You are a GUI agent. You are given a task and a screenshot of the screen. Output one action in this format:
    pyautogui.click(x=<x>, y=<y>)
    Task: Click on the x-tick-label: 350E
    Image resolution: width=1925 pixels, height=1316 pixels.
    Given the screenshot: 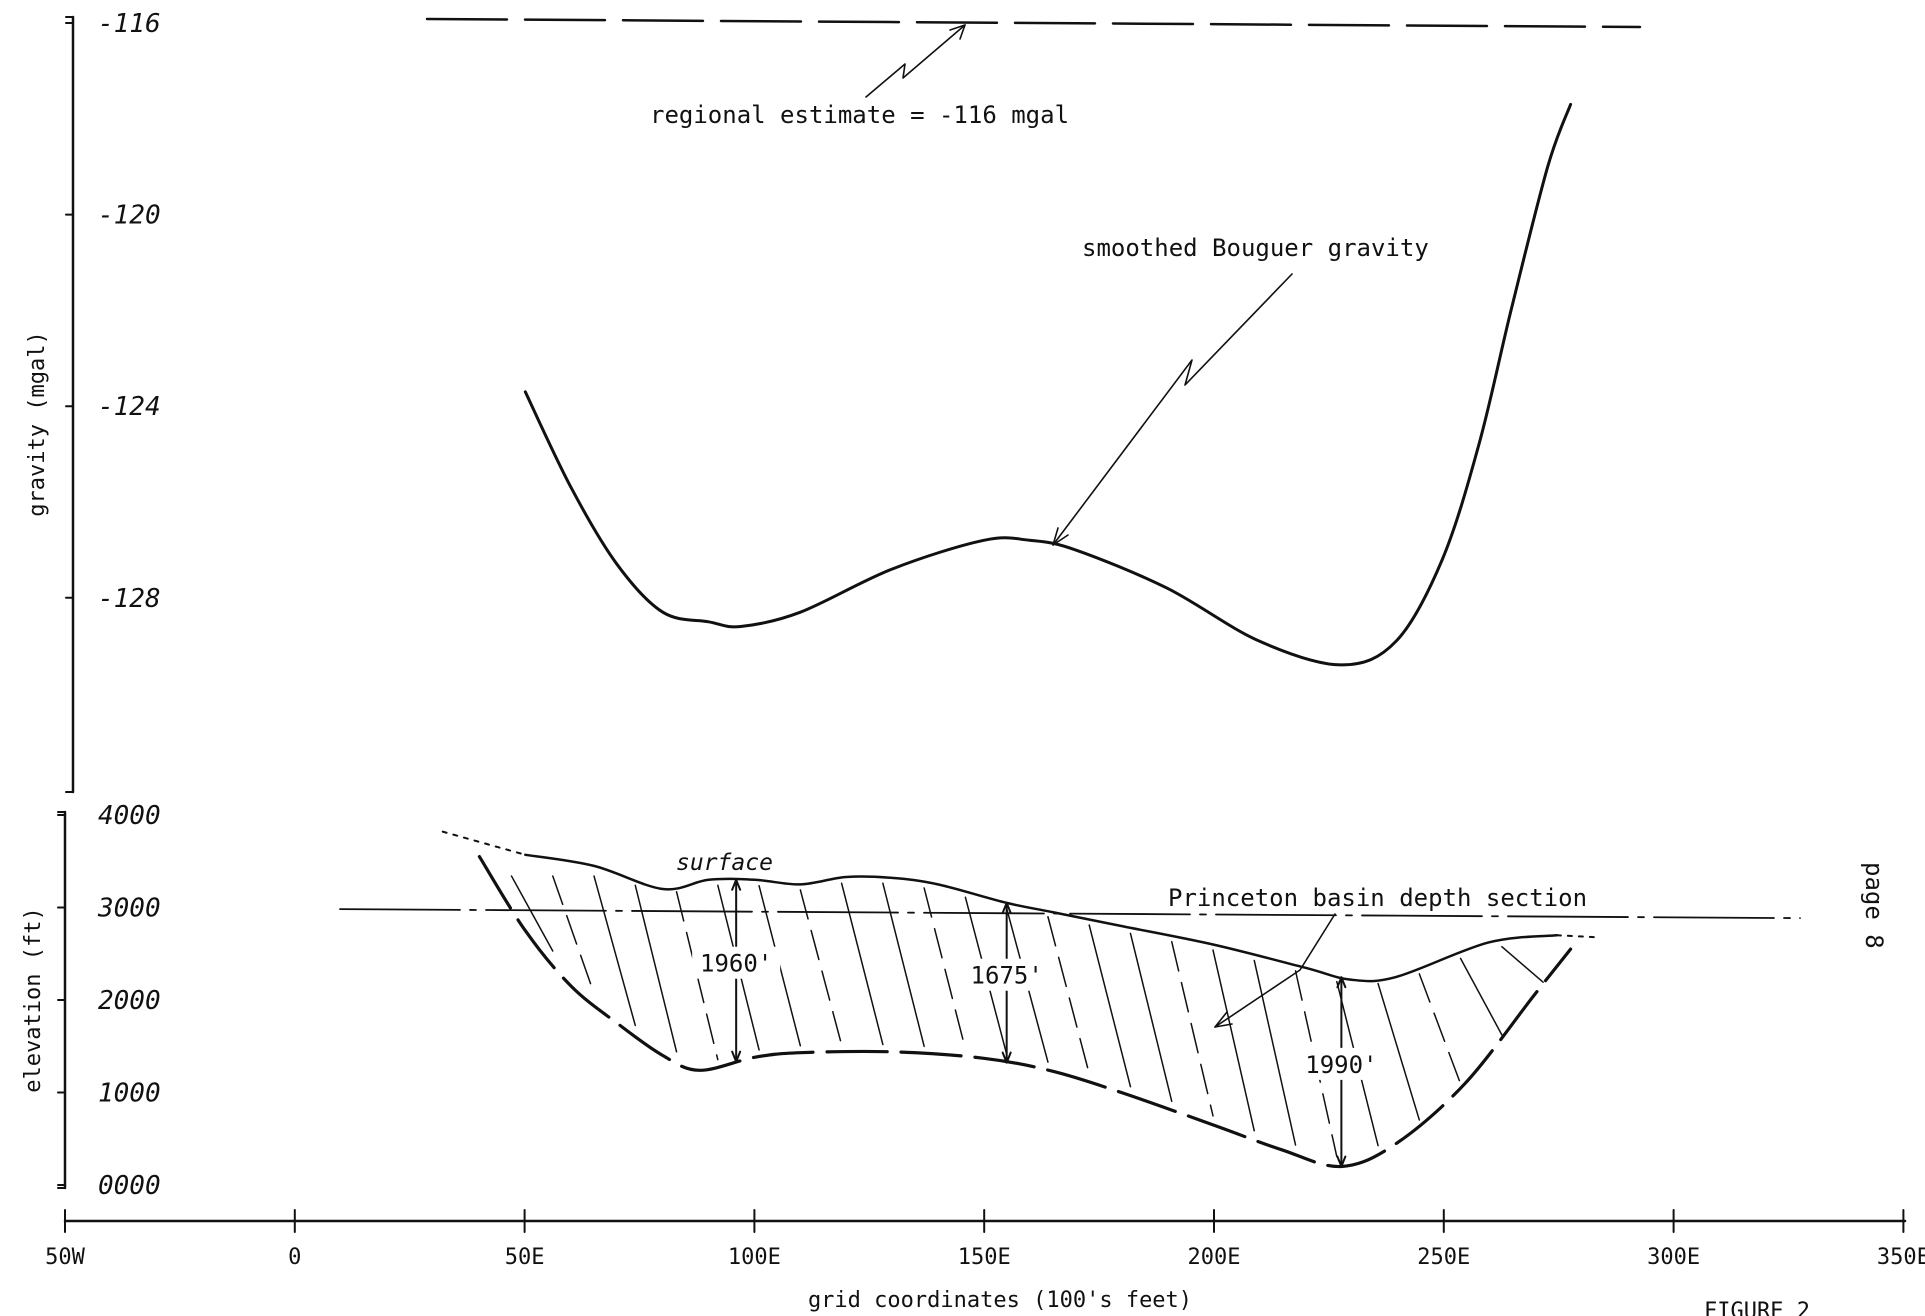 What is the action you would take?
    pyautogui.click(x=1901, y=1257)
    